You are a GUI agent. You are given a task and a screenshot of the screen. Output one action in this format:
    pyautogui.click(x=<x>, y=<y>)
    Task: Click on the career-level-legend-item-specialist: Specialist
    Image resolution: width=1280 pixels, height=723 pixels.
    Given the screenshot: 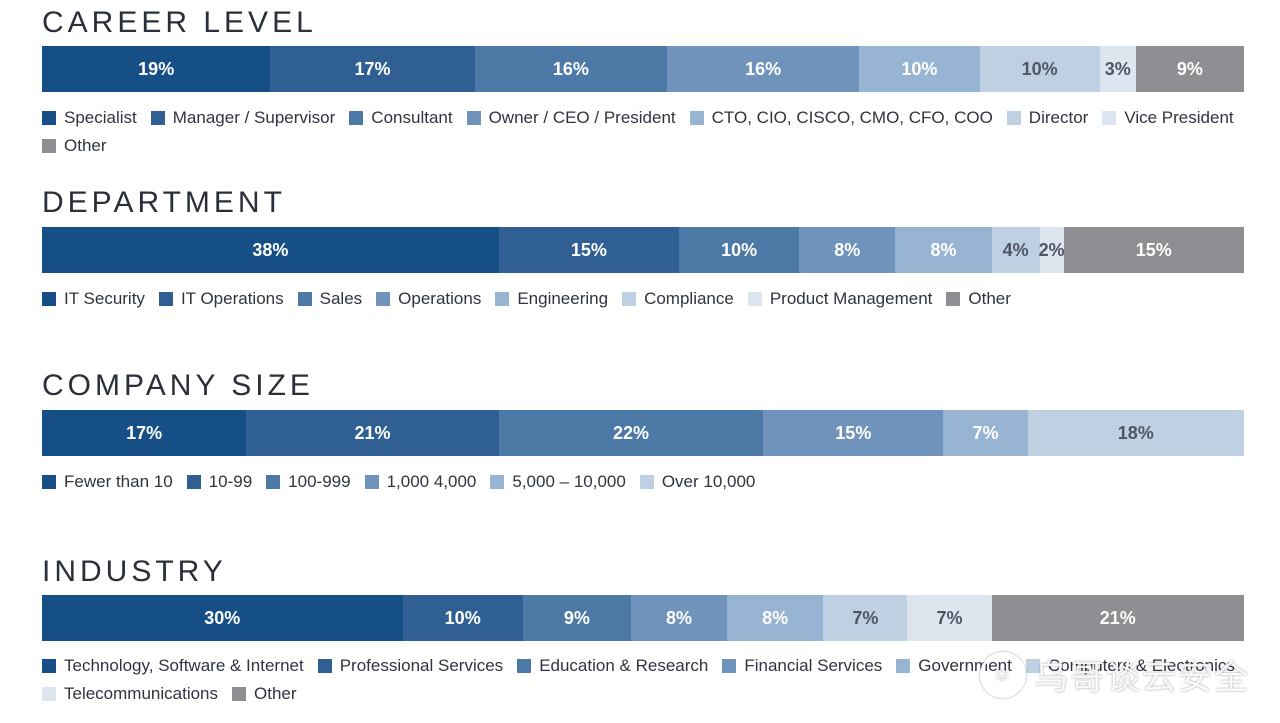 What is the action you would take?
    pyautogui.click(x=89, y=118)
    